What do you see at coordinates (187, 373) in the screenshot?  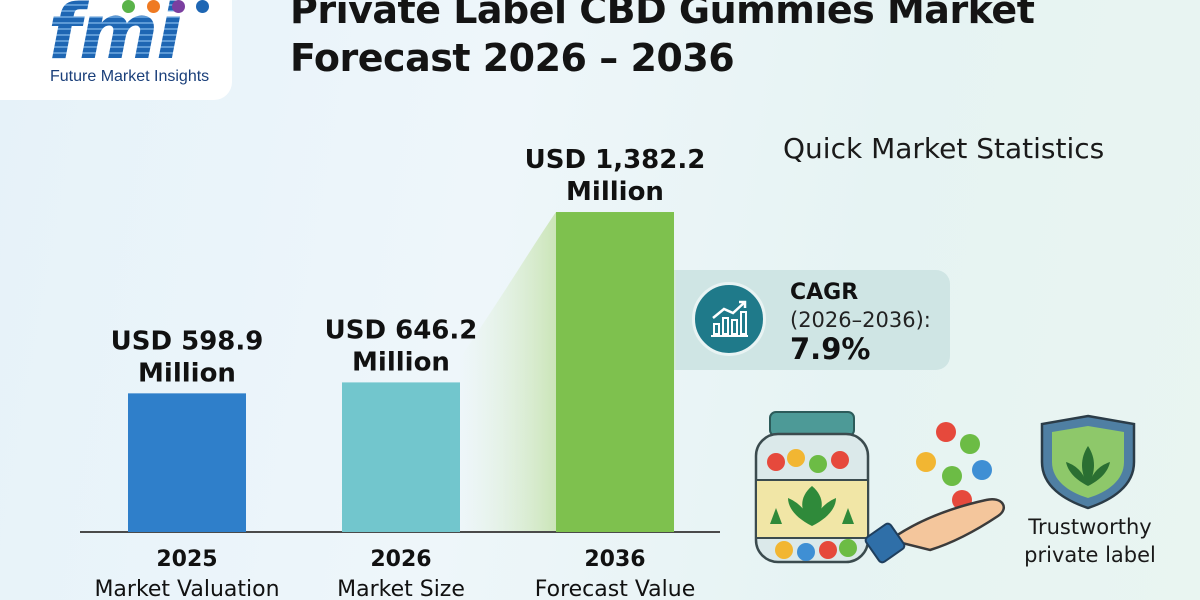 I see `value-unit-2025: Million` at bounding box center [187, 373].